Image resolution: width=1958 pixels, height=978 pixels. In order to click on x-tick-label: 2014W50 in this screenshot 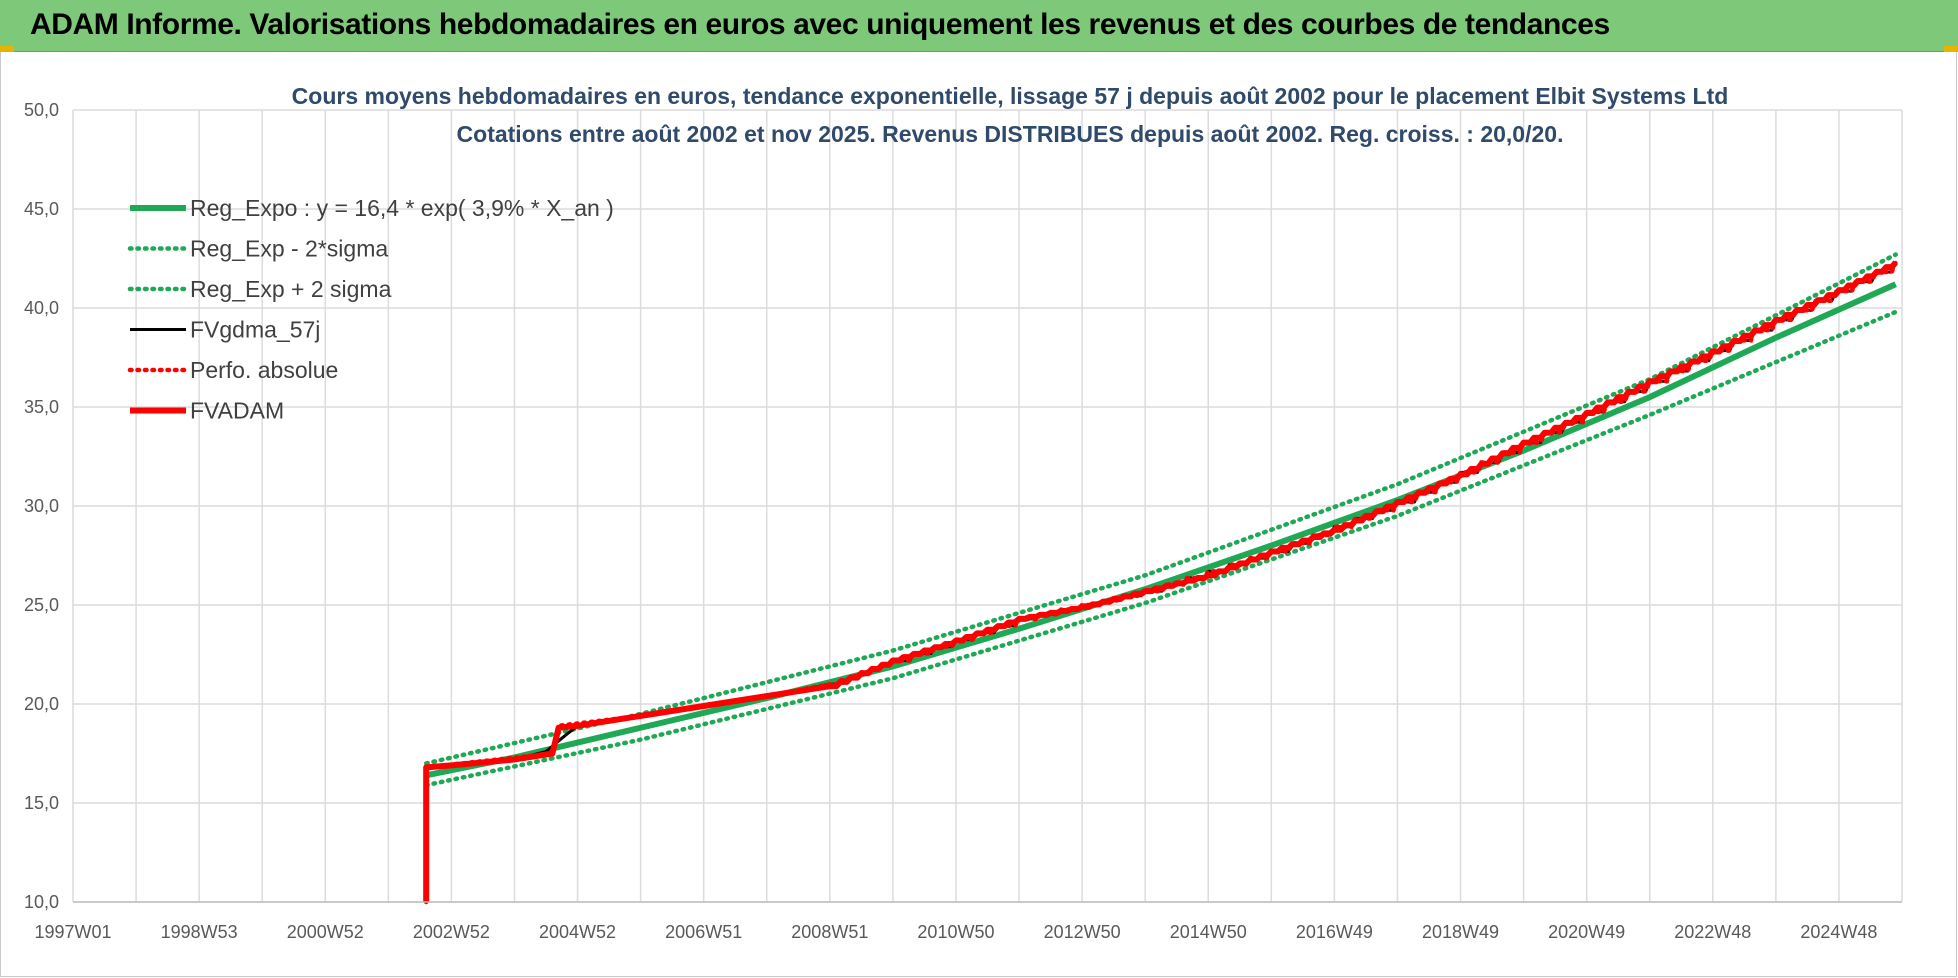, I will do `click(1208, 932)`.